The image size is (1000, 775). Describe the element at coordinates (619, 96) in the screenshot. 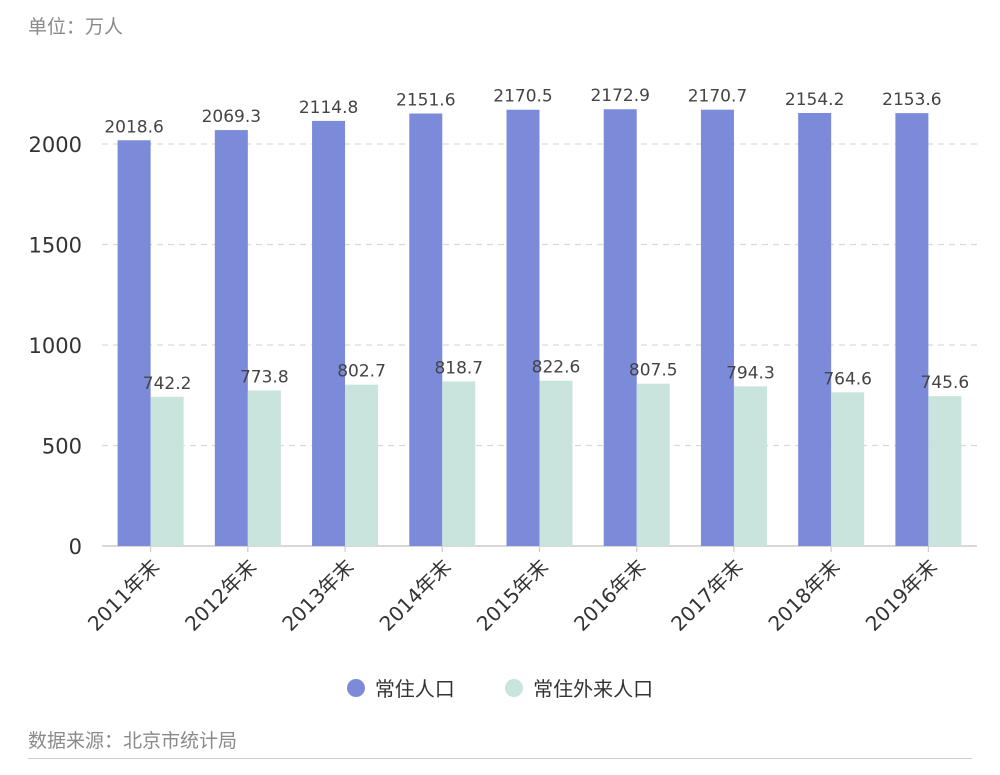

I see `data-label: 2172.9` at that location.